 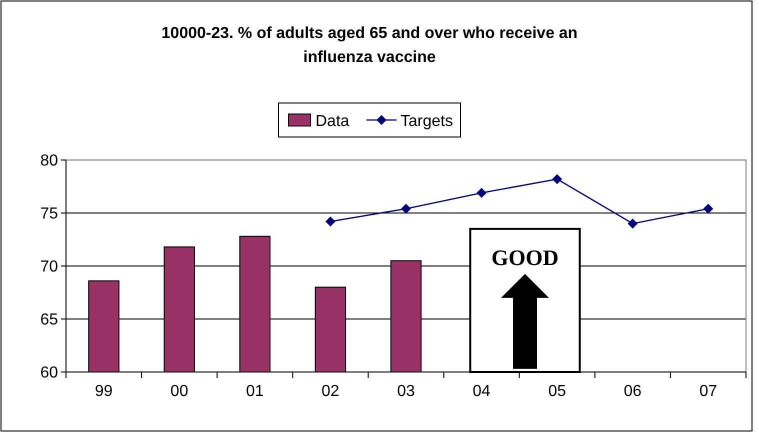 I want to click on chart-title: 10000-23. % of adults aged 65 and over who receive an influenza vaccine, so click(x=369, y=45).